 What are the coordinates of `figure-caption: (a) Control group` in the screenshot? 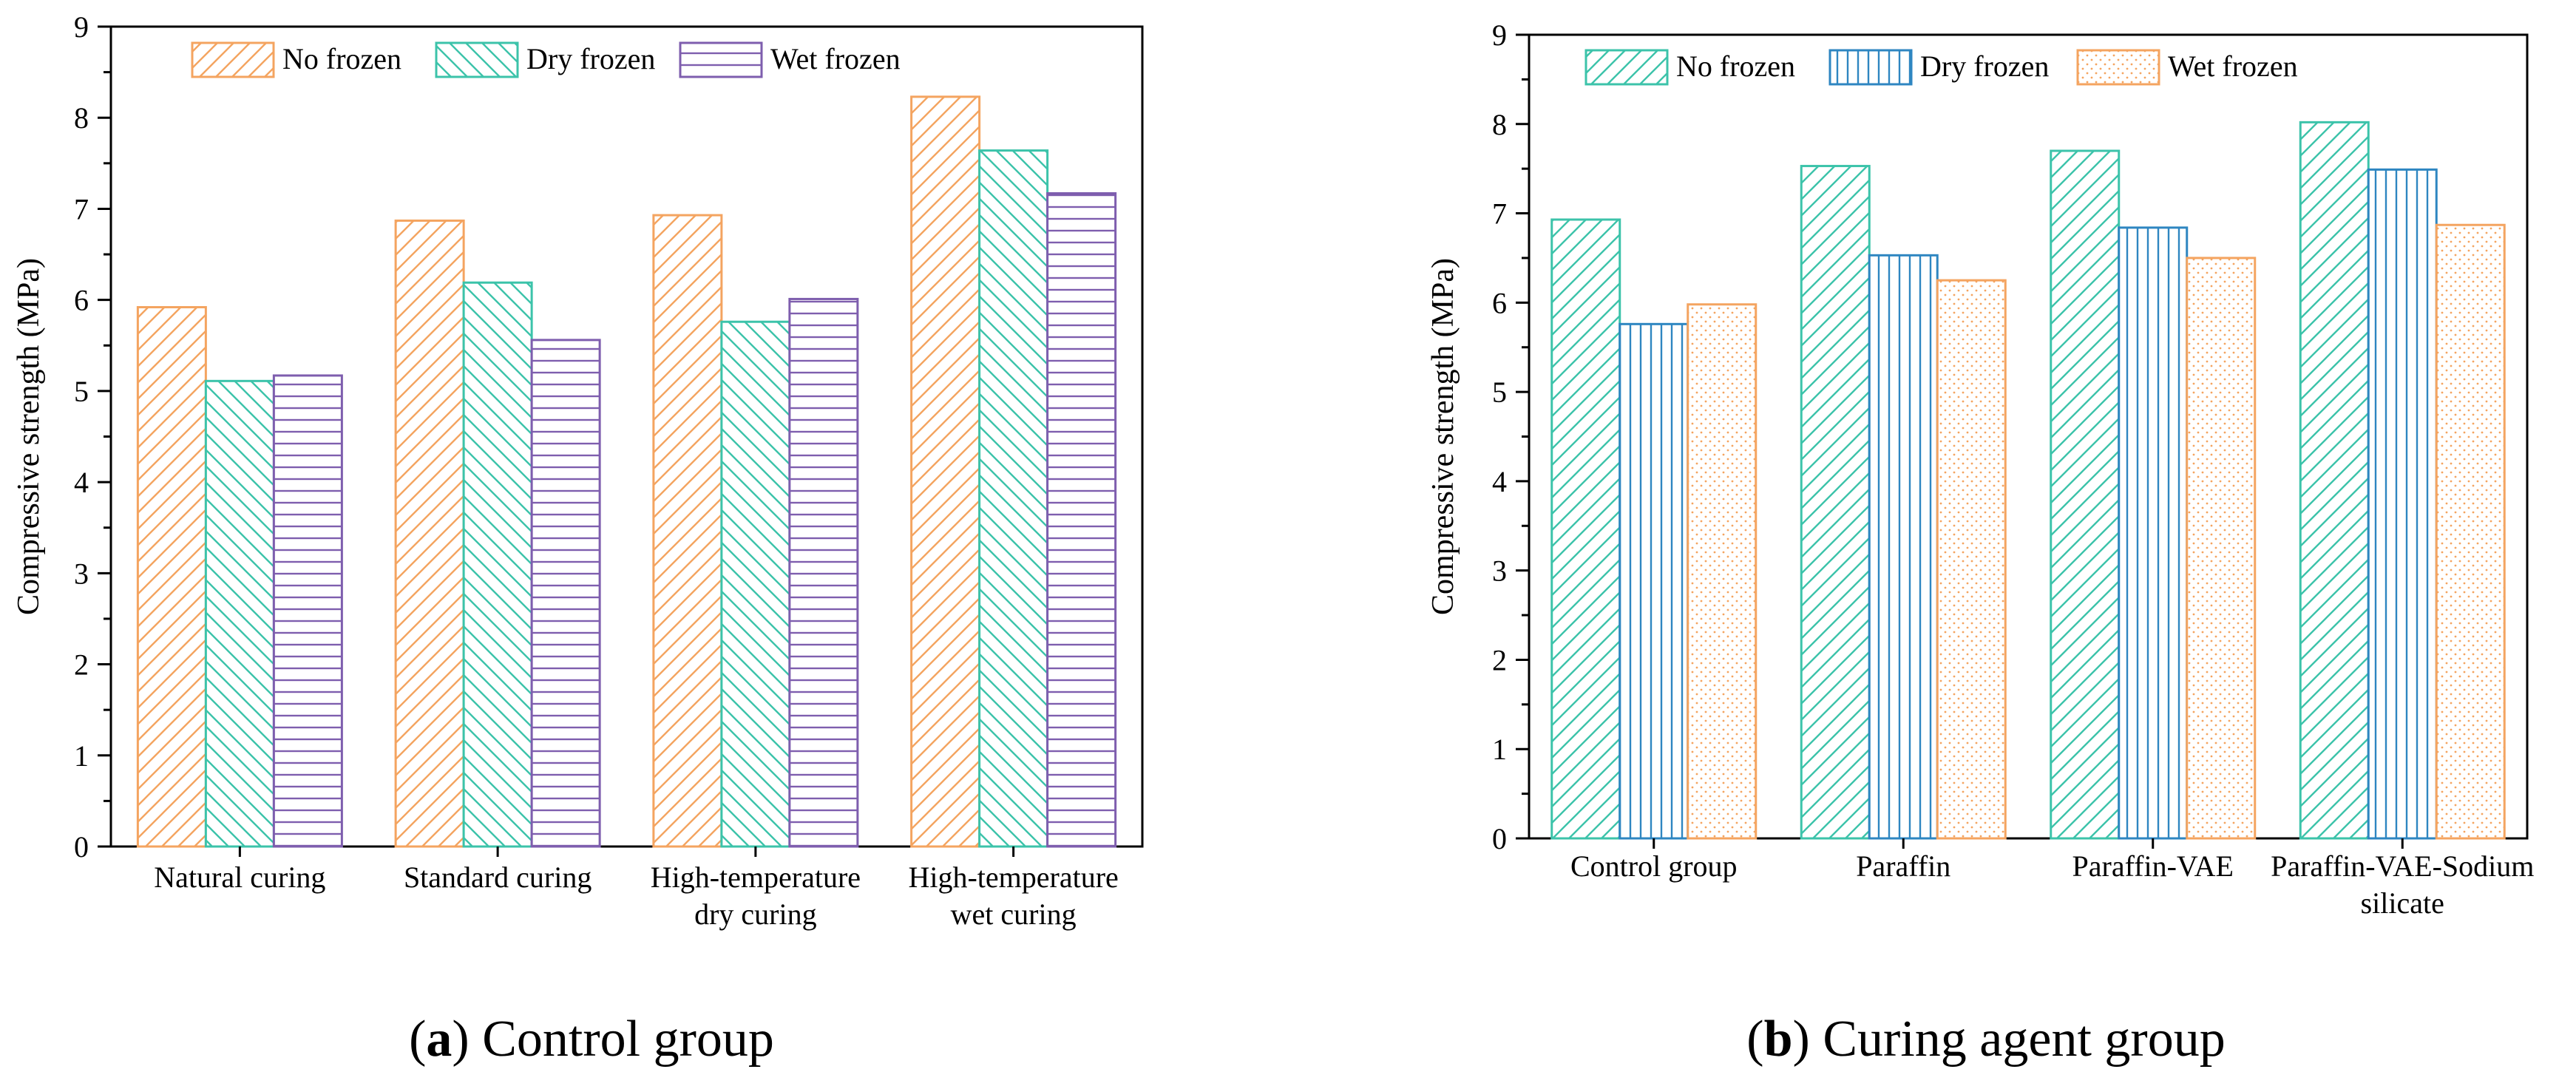 It's located at (591, 1039).